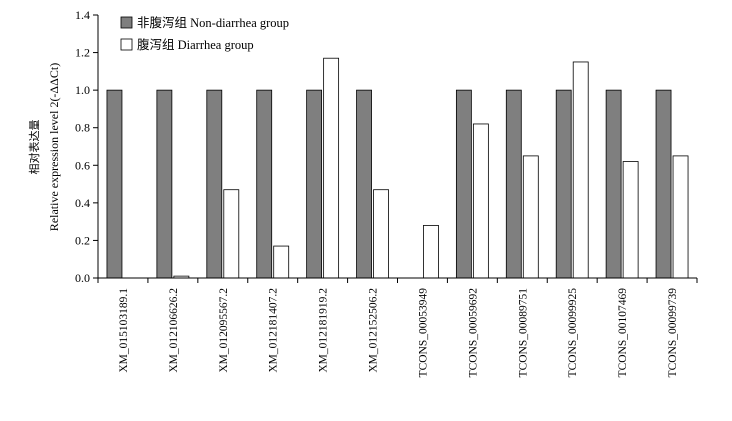 This screenshot has width=732, height=421. What do you see at coordinates (623, 333) in the screenshot?
I see `x-tick-label: TCONS_00107469` at bounding box center [623, 333].